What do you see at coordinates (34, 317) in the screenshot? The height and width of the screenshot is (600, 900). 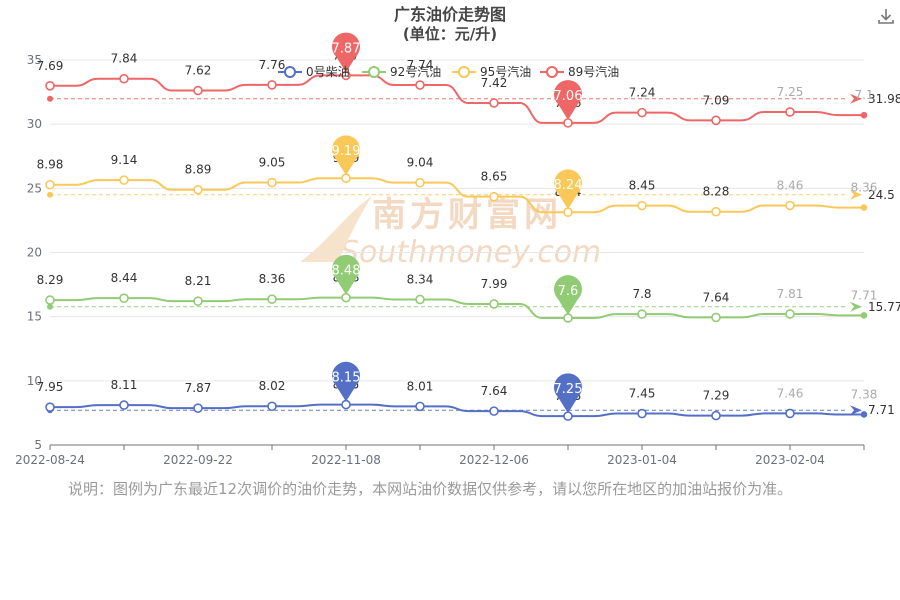 I see `y-tick-label: 15` at bounding box center [34, 317].